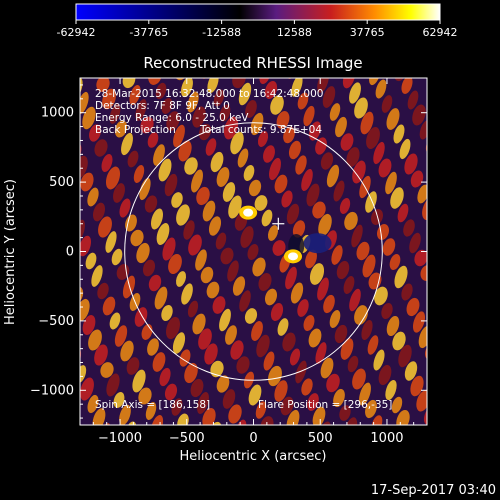 This screenshot has height=500, width=500. What do you see at coordinates (172, 118) in the screenshot?
I see `annotation-energy-range: Energy Range: 6.0 - 25.0 keV` at bounding box center [172, 118].